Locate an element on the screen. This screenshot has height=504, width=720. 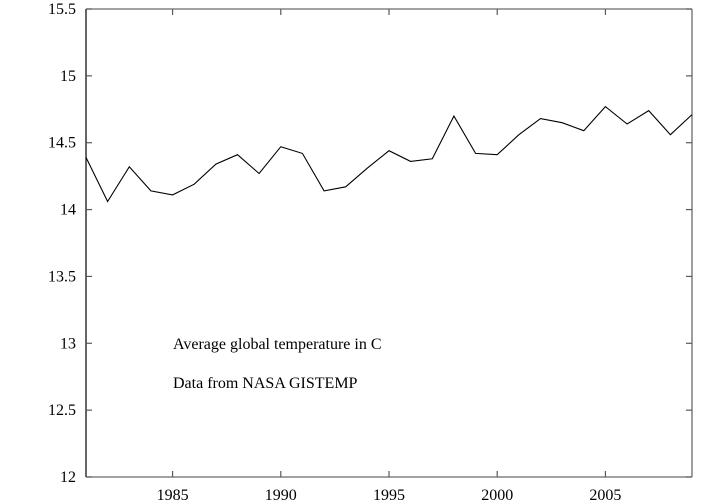
x-tick-label: 2005 is located at coordinates (605, 495).